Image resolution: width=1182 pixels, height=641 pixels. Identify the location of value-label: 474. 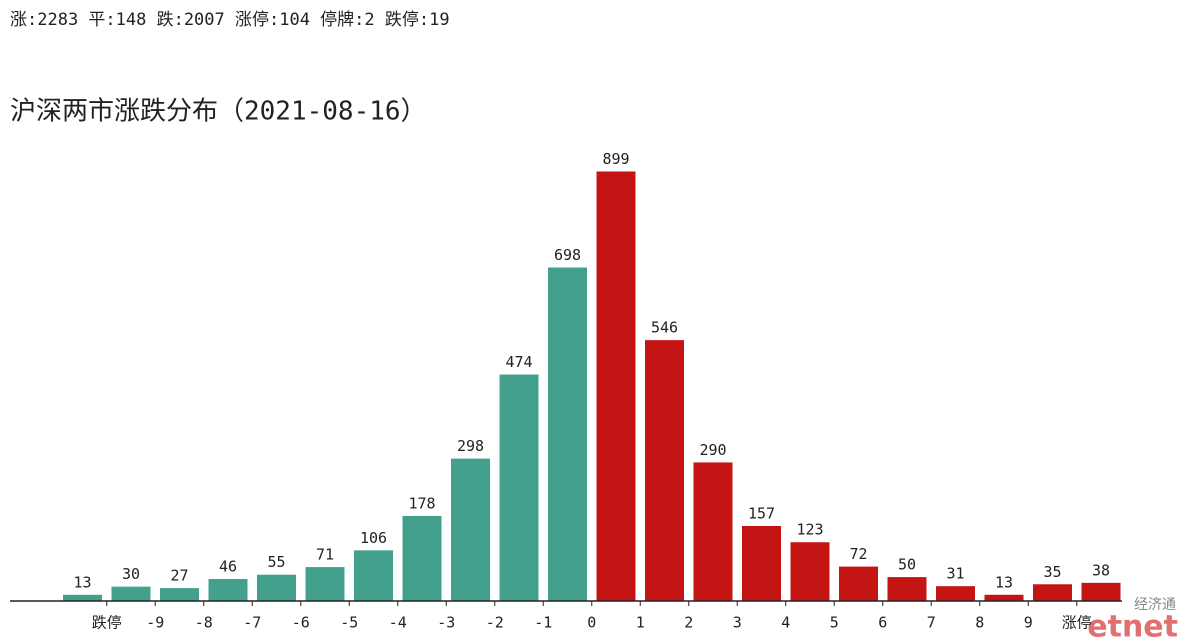
(518, 362).